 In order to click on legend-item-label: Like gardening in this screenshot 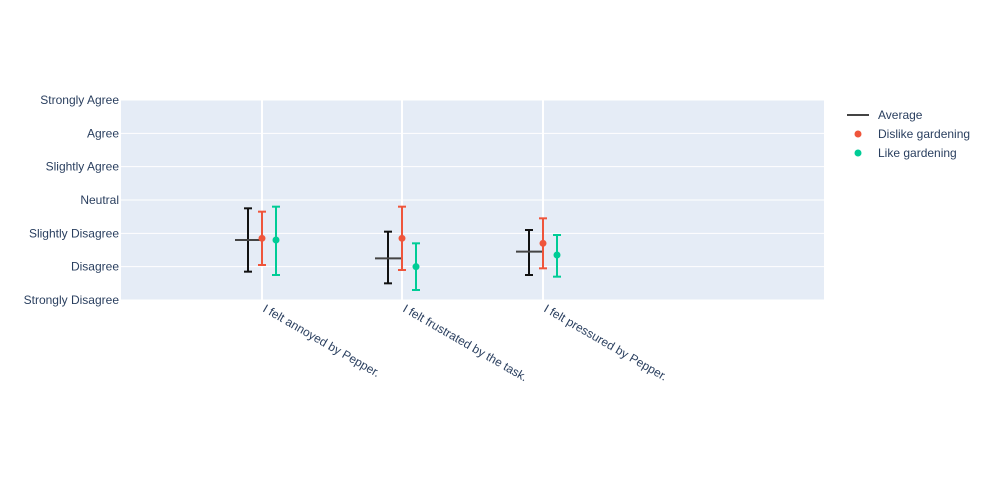, I will do `click(917, 153)`.